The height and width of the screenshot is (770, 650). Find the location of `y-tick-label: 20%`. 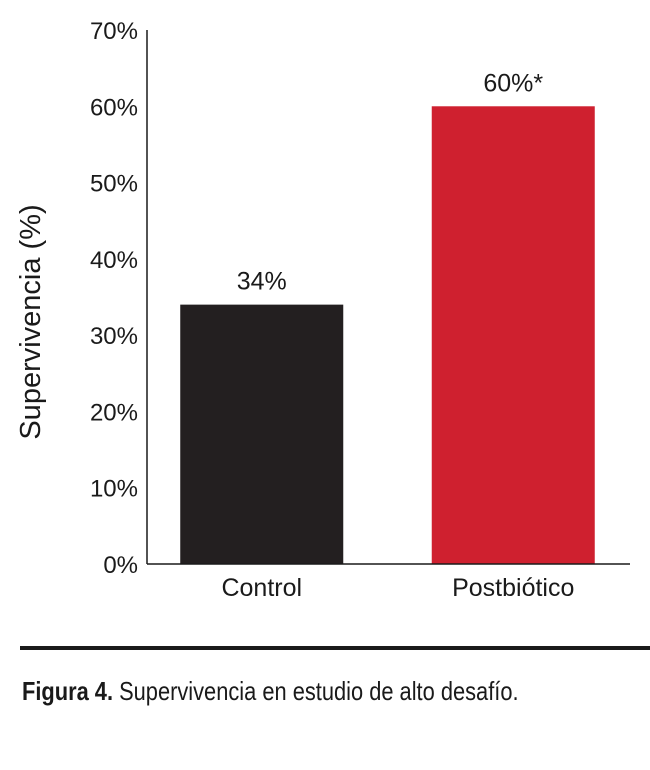

y-tick-label: 20% is located at coordinates (114, 412).